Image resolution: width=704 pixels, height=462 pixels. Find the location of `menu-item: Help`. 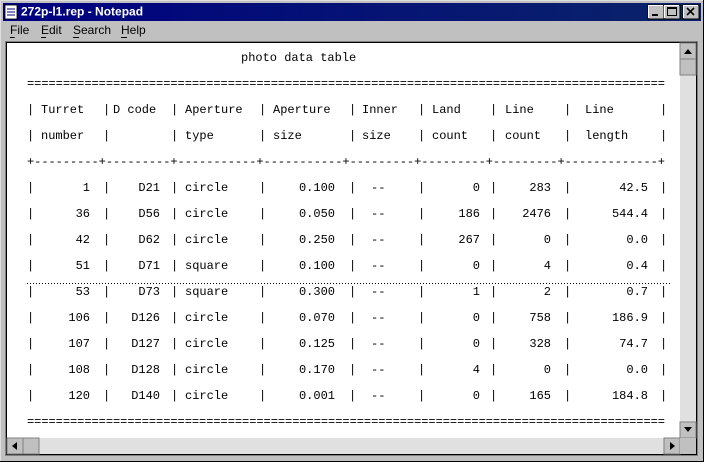

menu-item: Help is located at coordinates (133, 30).